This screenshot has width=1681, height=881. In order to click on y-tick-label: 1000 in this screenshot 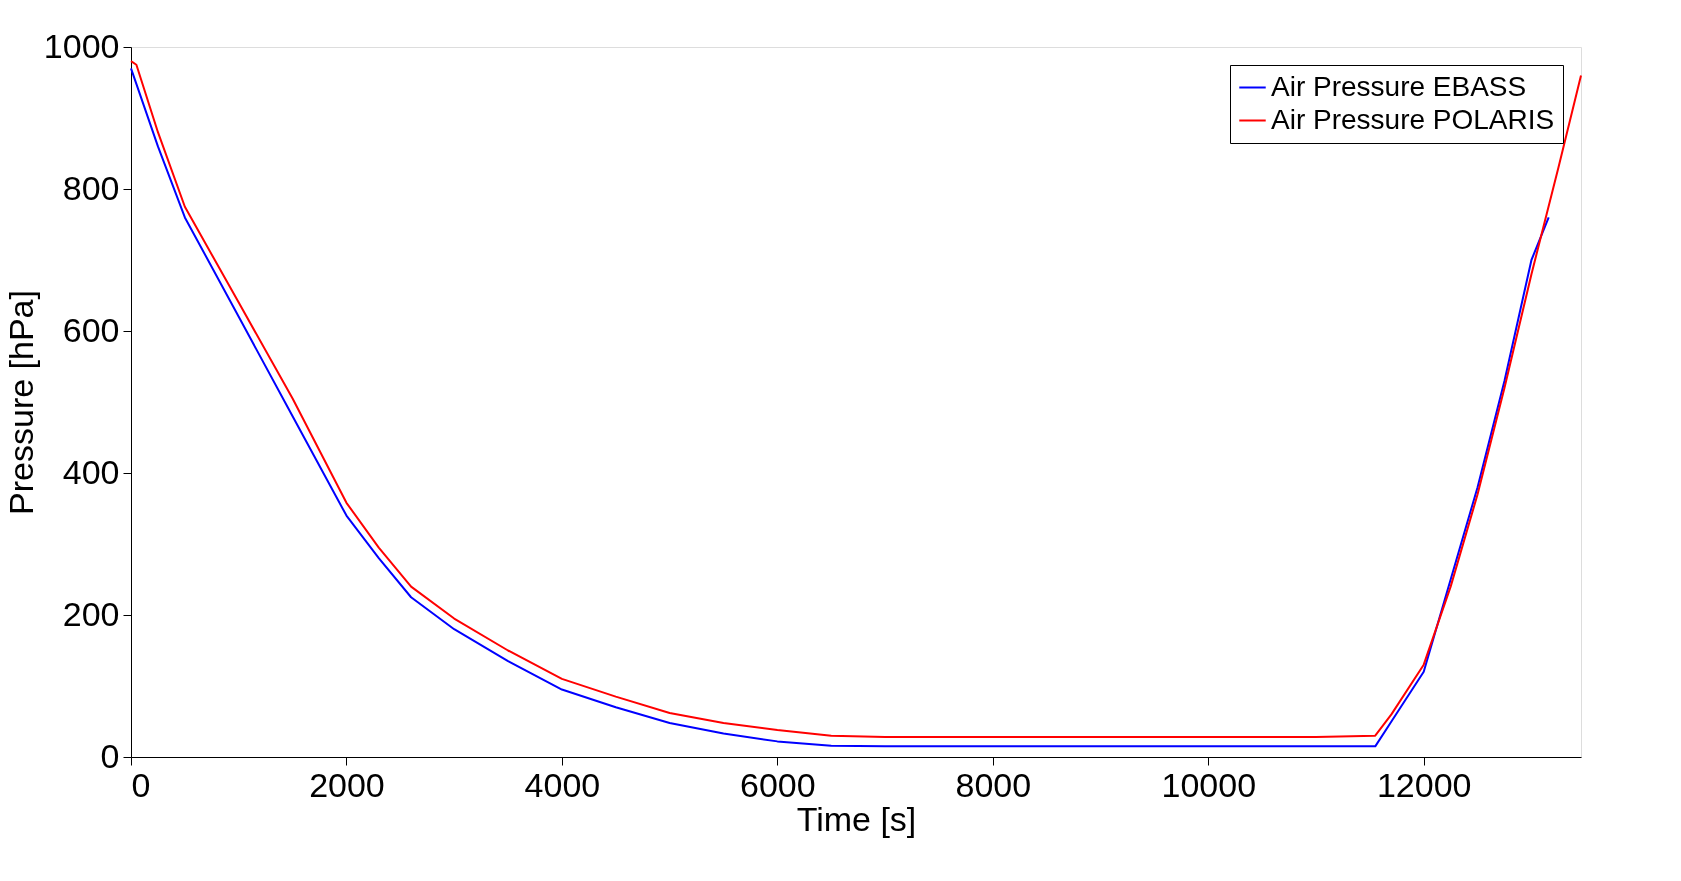, I will do `click(81, 45)`.